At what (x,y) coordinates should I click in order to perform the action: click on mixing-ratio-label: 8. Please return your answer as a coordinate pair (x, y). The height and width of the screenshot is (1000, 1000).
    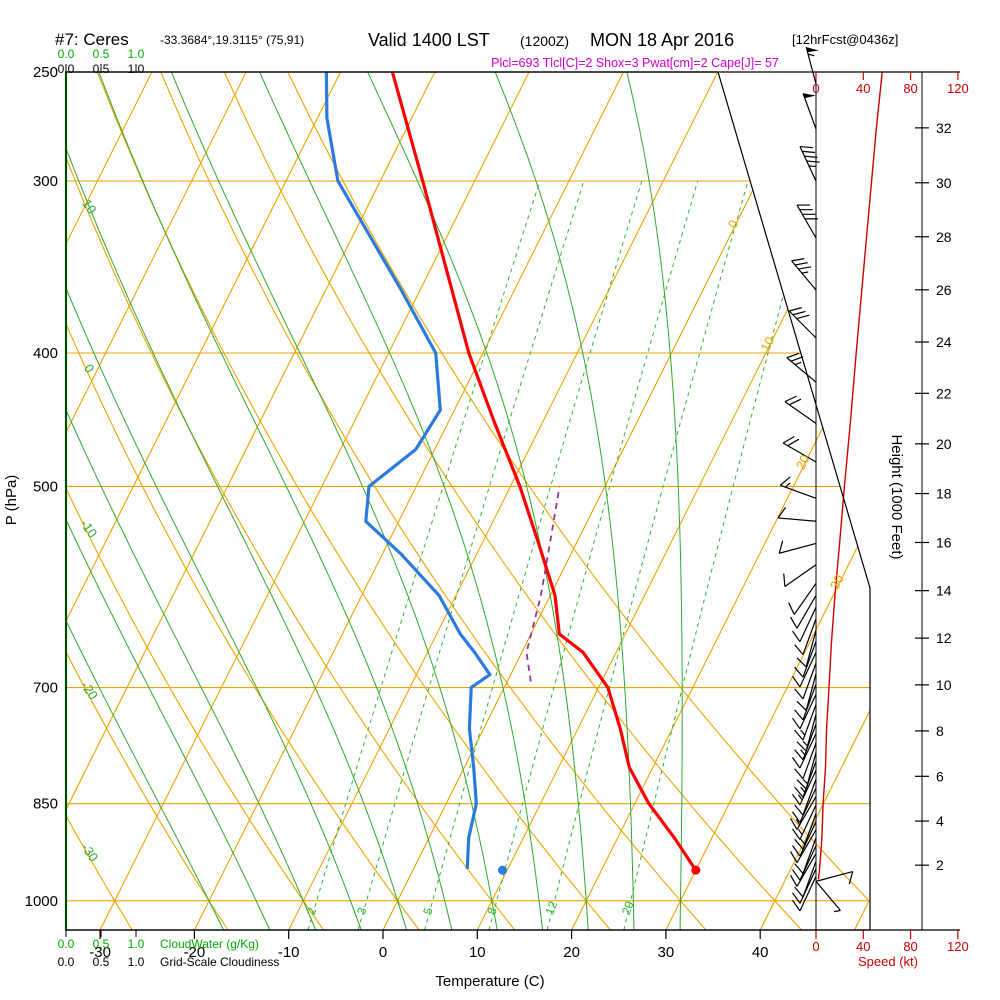
    Looking at the image, I should click on (492, 910).